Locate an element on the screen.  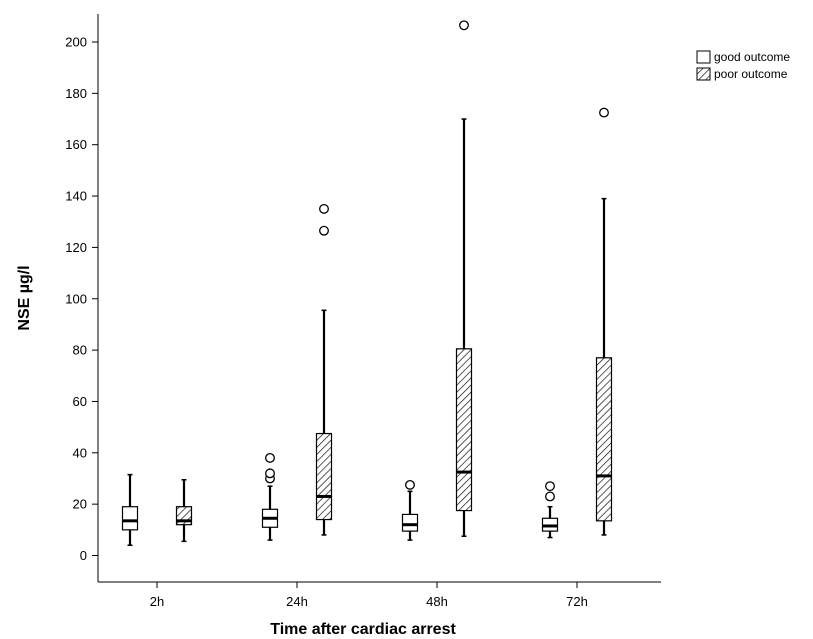
box-poor-outcome-2h is located at coordinates (184, 511).